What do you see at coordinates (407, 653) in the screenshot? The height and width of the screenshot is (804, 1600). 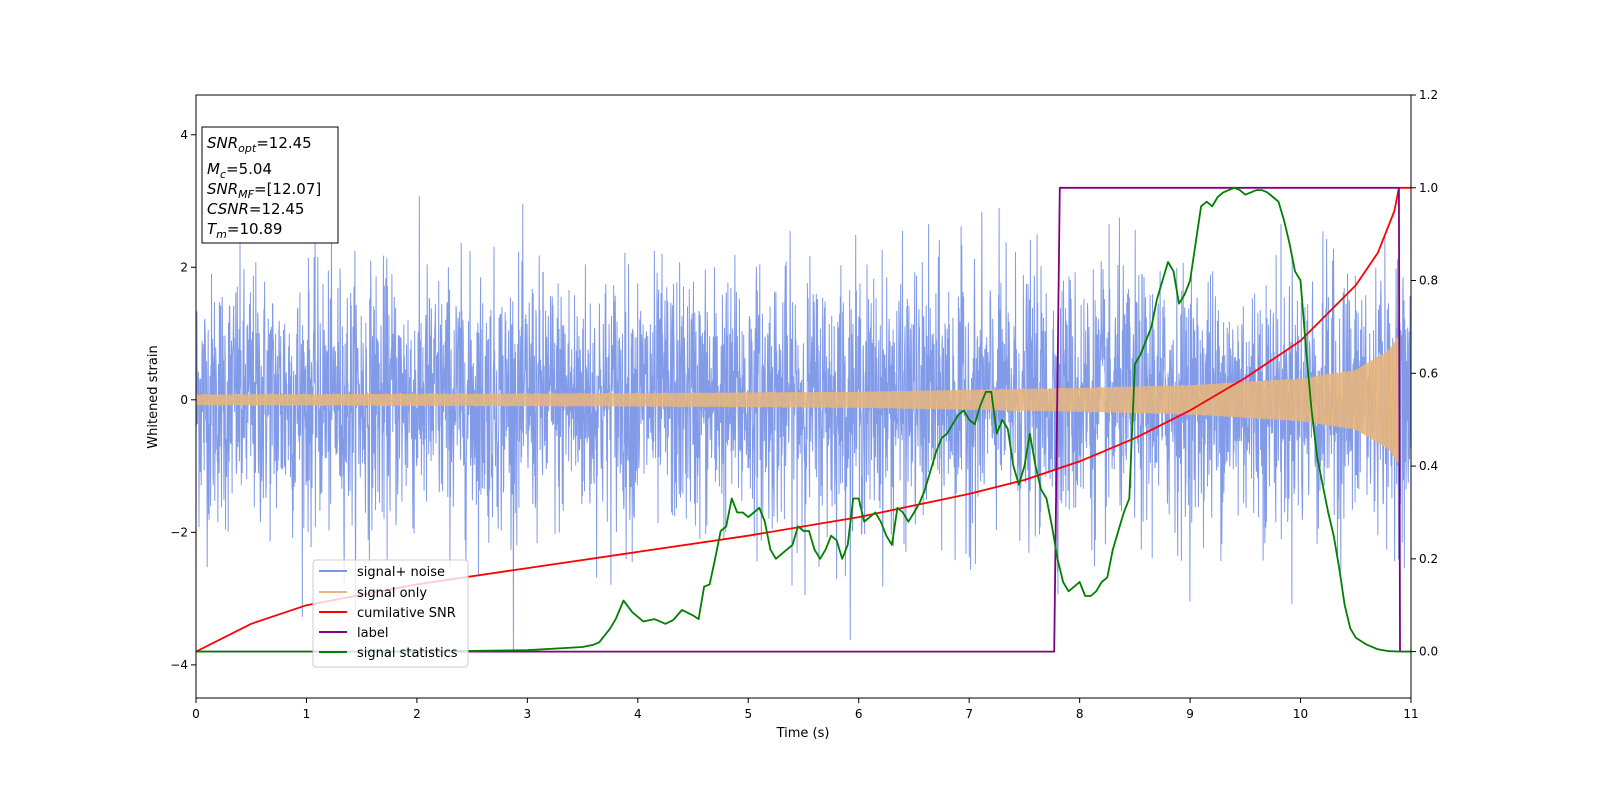 I see `legend-label-signal-statistics: signal statistics` at bounding box center [407, 653].